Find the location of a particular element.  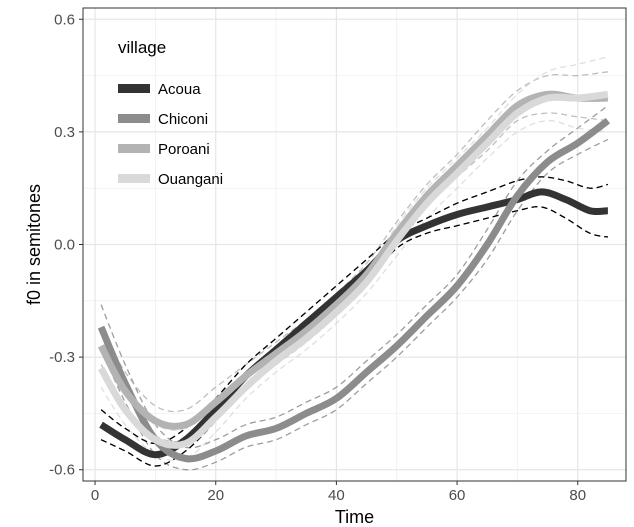

y-axis-title: f0 in semitones is located at coordinates (34, 244).